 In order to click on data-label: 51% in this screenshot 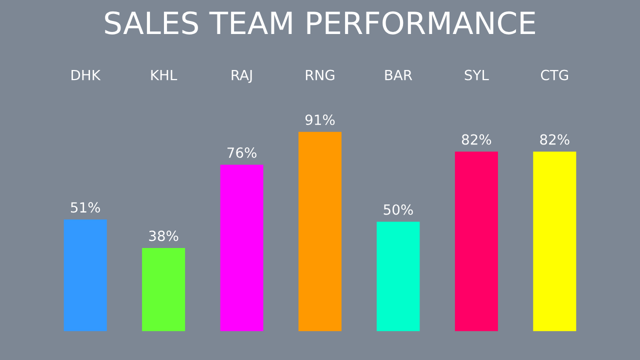, I will do `click(85, 207)`.